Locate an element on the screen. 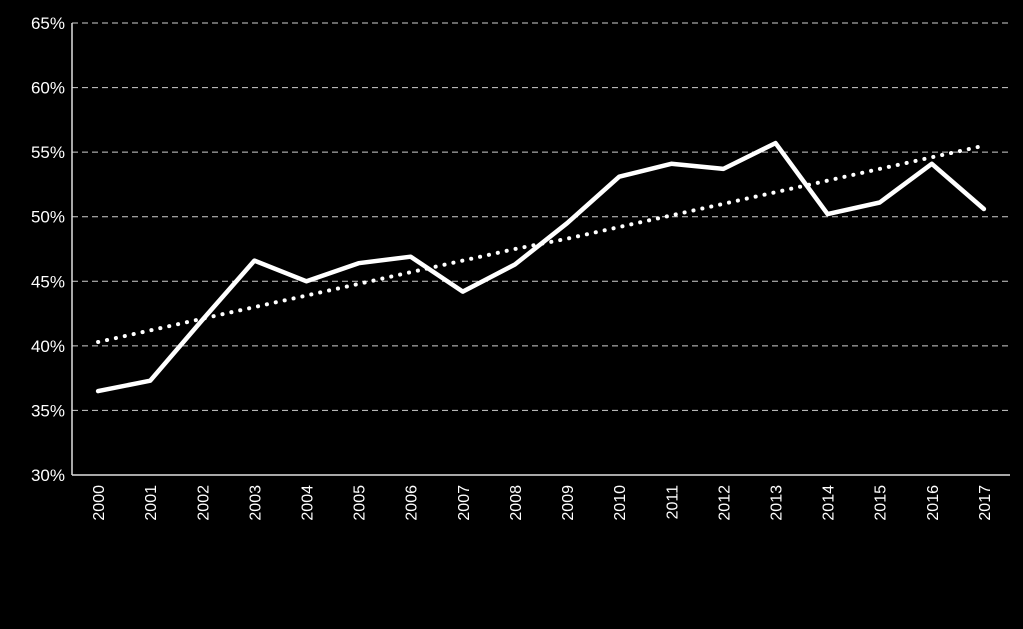 The image size is (1023, 629). x-tick-label: 2003 is located at coordinates (255, 503).